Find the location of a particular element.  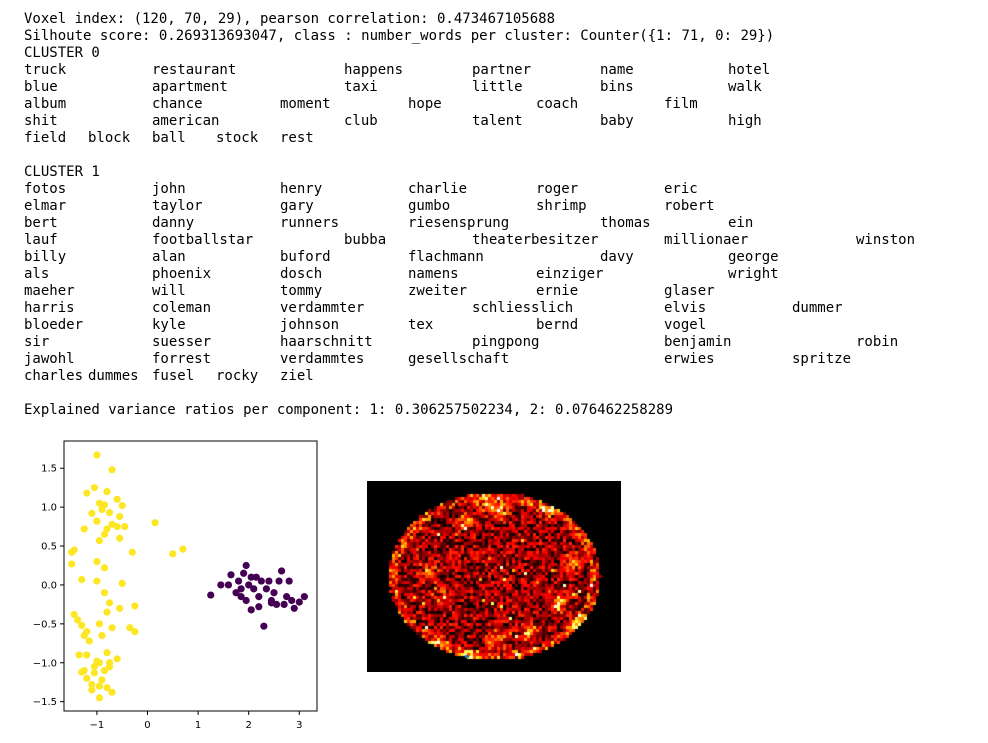

cluster-word: haarschnitt is located at coordinates (326, 342).